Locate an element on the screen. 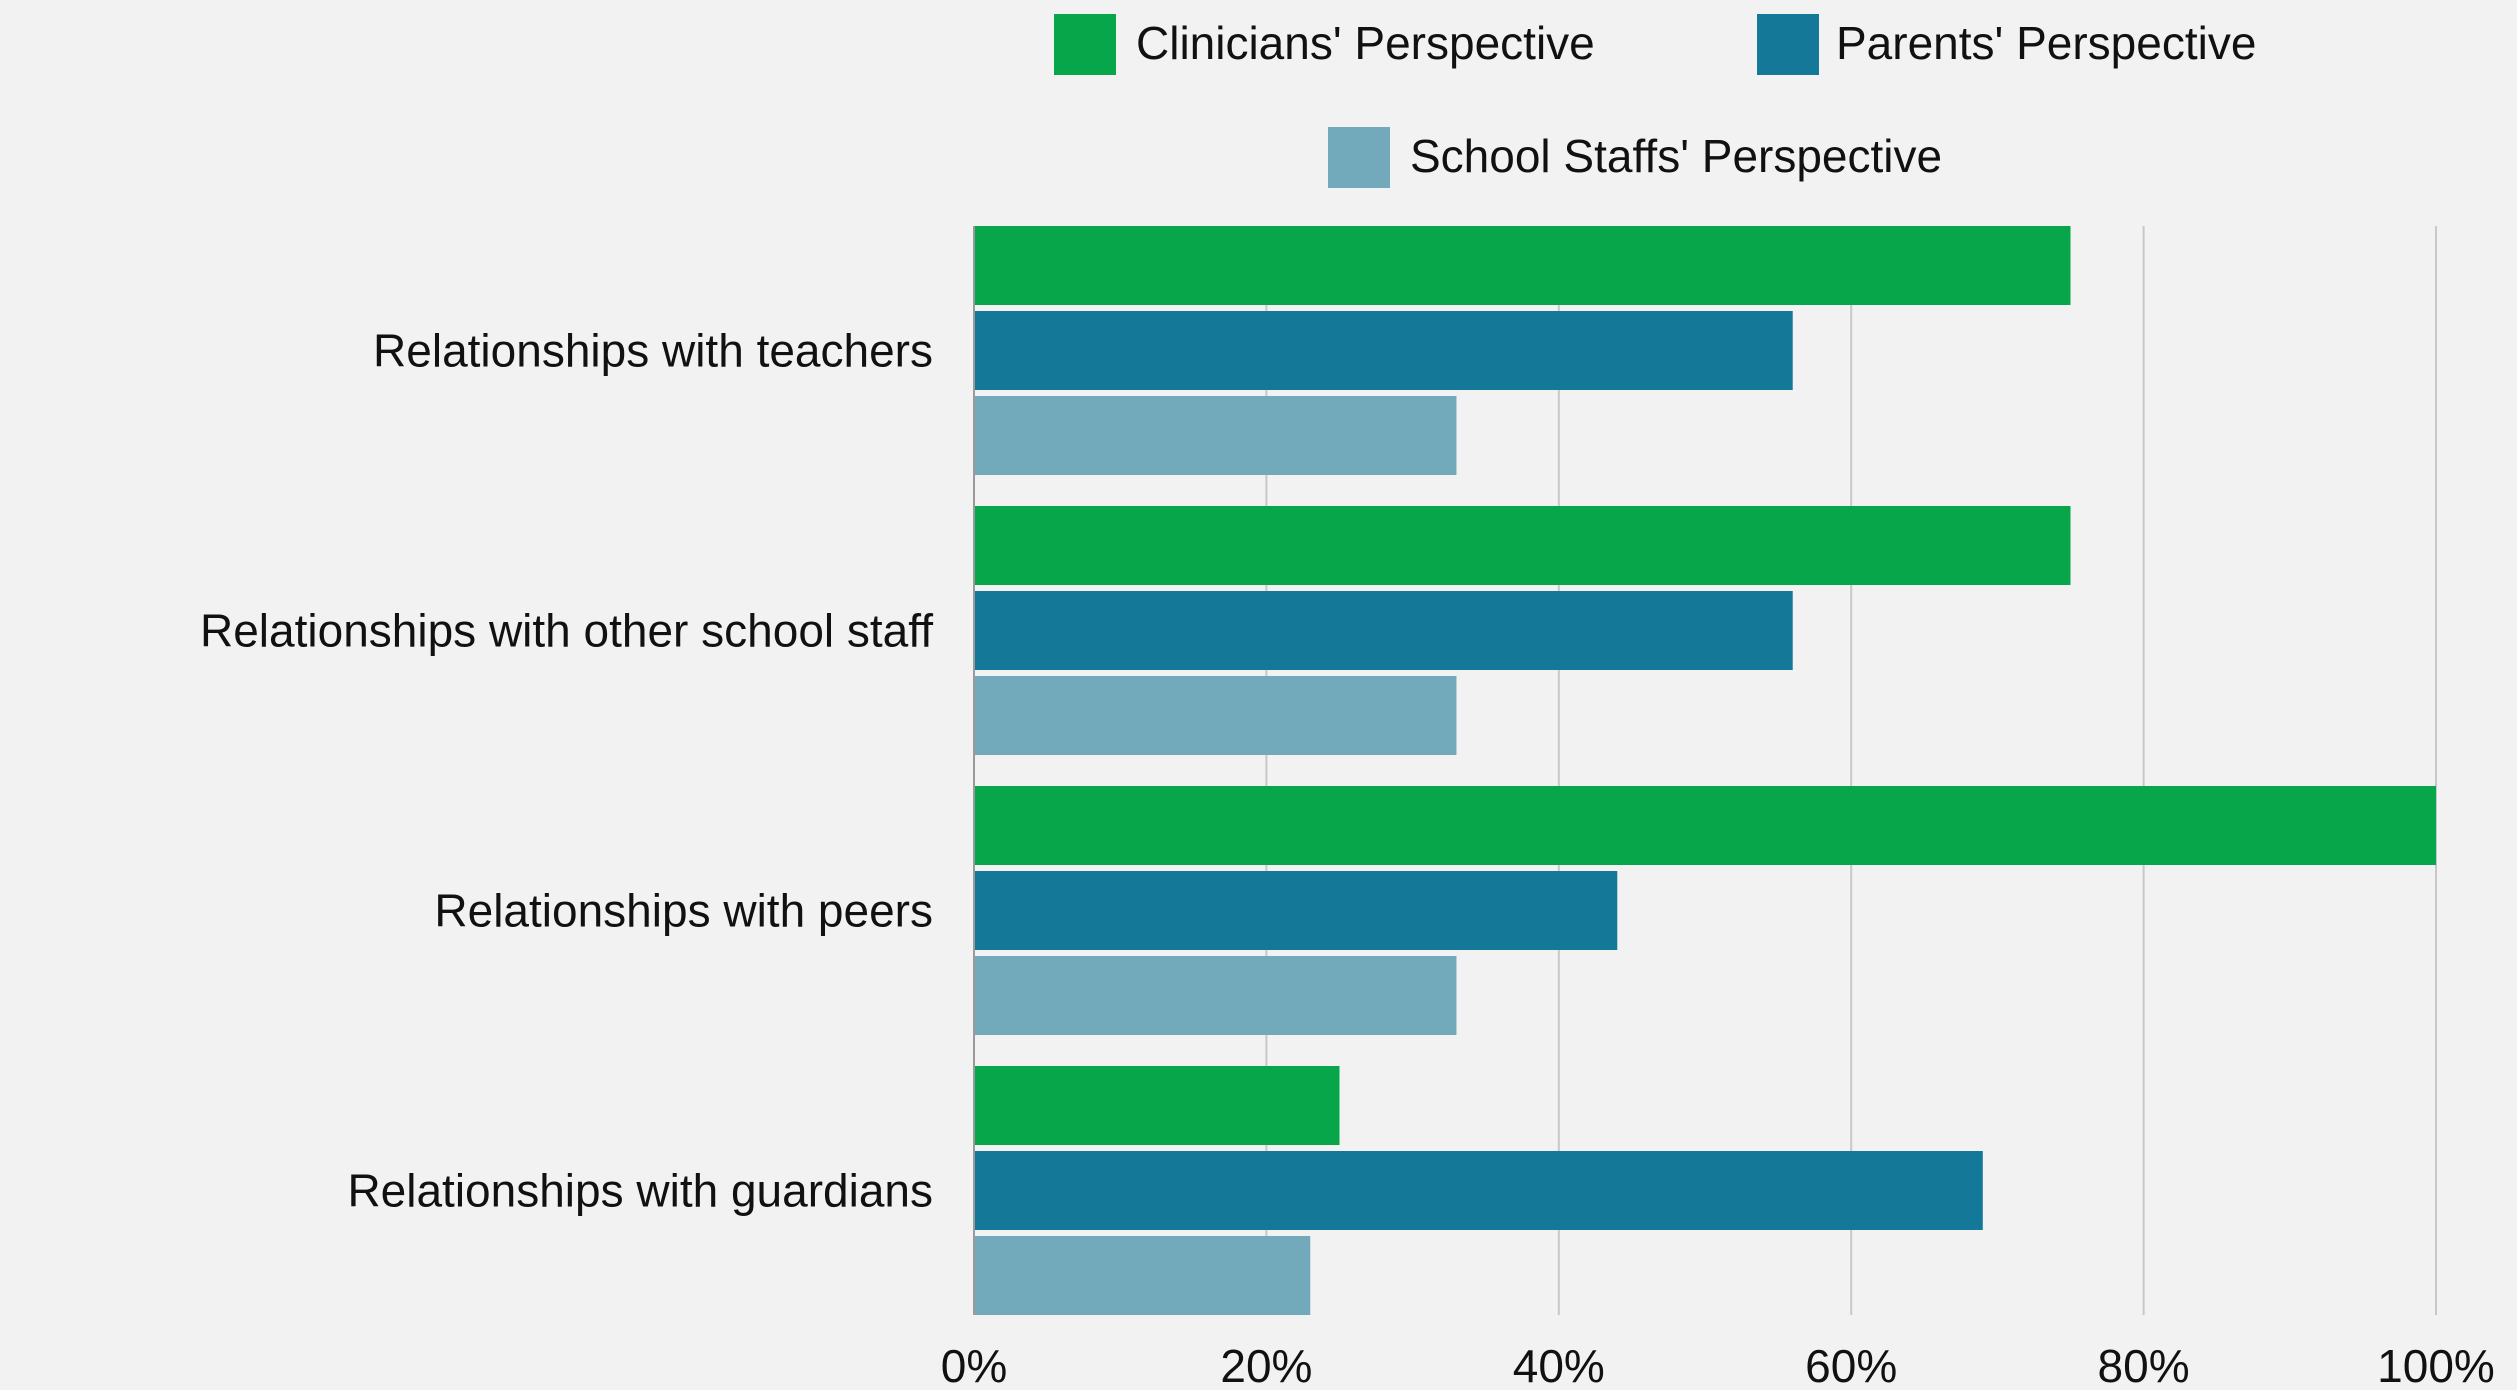 The image size is (2517, 1390). legend-label: School Staffs' Perspective is located at coordinates (1676, 156).